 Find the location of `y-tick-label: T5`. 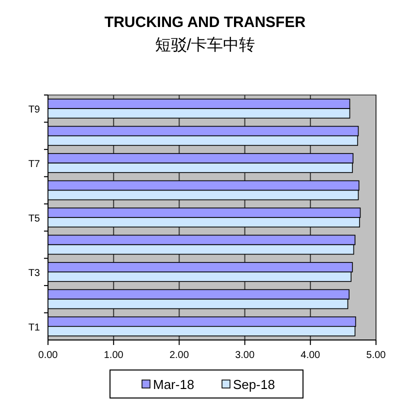

y-tick-label: T5 is located at coordinates (34, 219).